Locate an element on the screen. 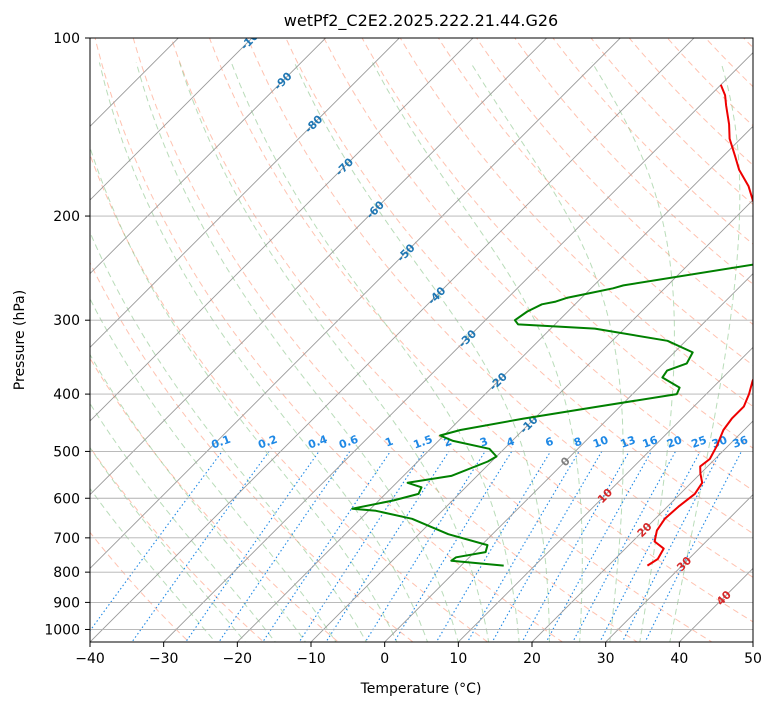  mixing-ratio-label: 20 is located at coordinates (674, 442).